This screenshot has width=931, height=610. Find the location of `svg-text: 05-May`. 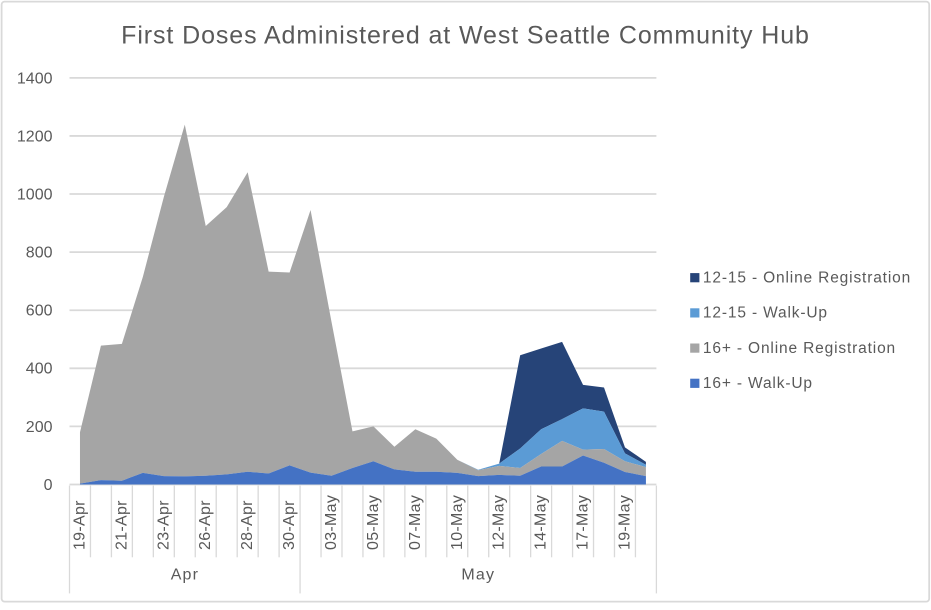

svg-text: 05-May is located at coordinates (373, 522).